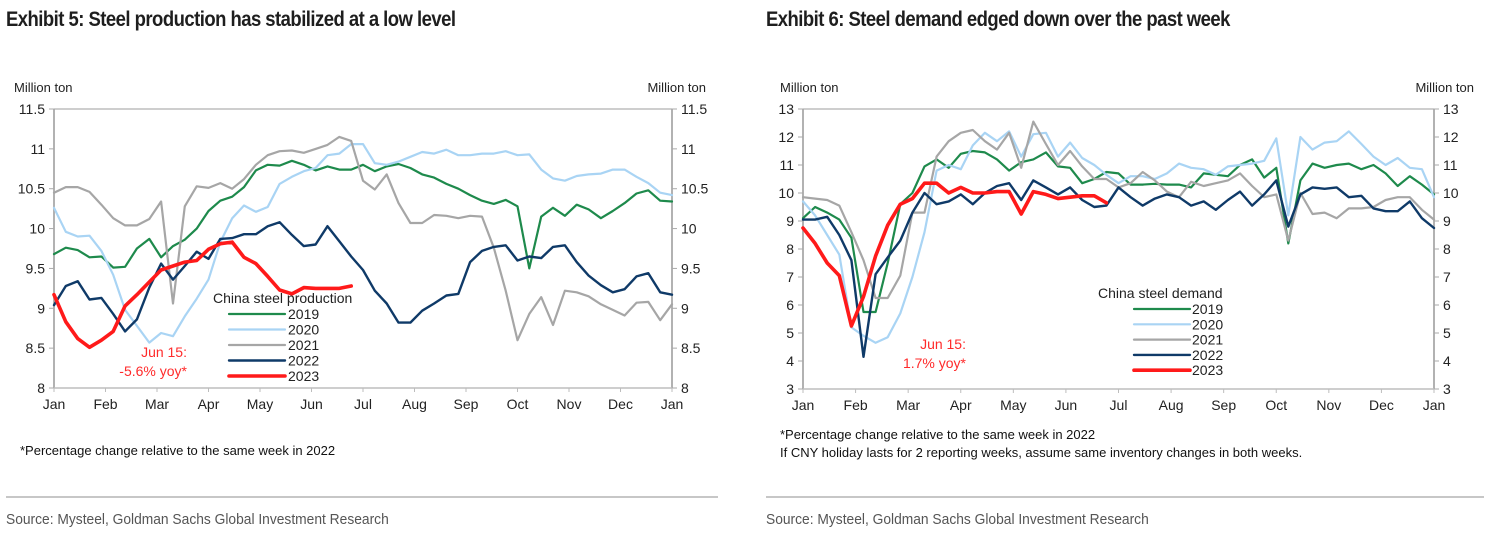 The image size is (1491, 538). What do you see at coordinates (1447, 333) in the screenshot?
I see `y-tick-label-right: 5` at bounding box center [1447, 333].